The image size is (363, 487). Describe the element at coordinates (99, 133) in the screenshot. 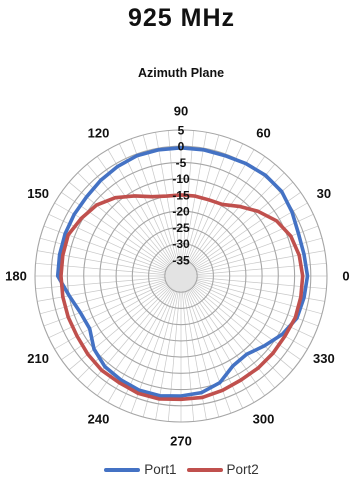

I see `angle-tick-label: 120` at that location.